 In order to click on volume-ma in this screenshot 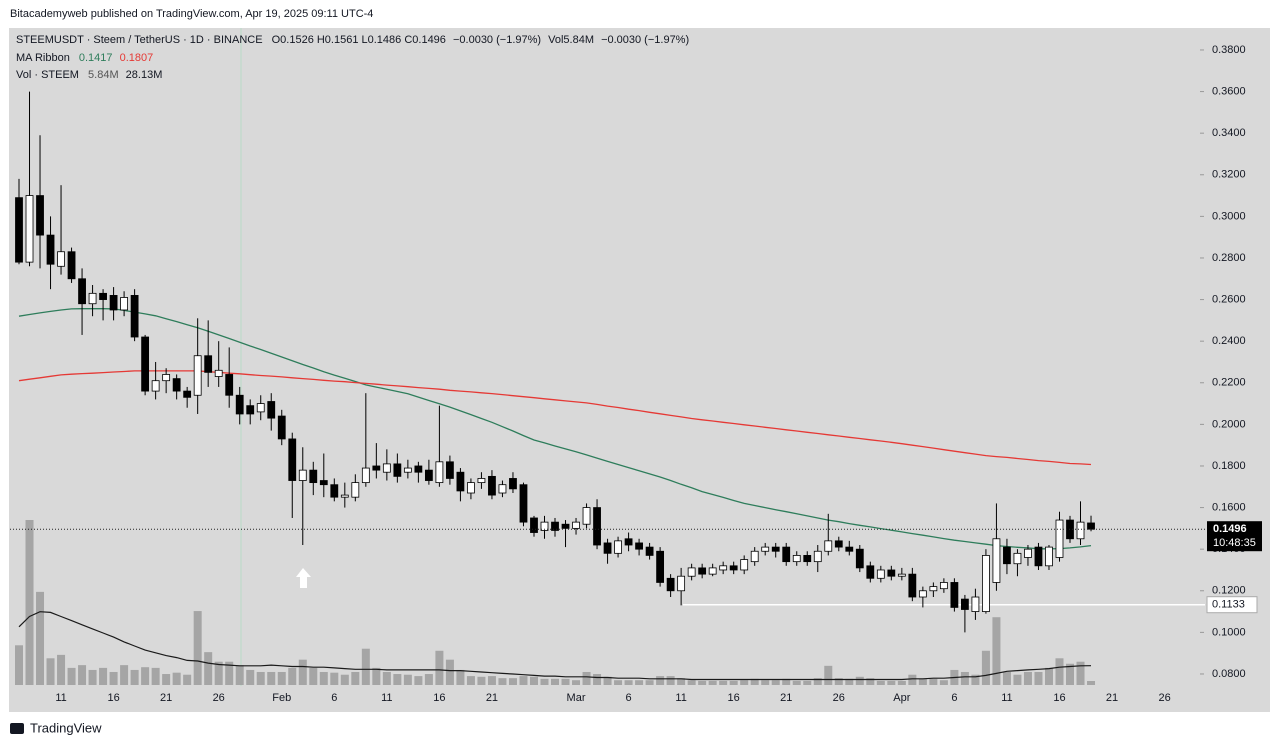, I will do `click(555, 646)`.